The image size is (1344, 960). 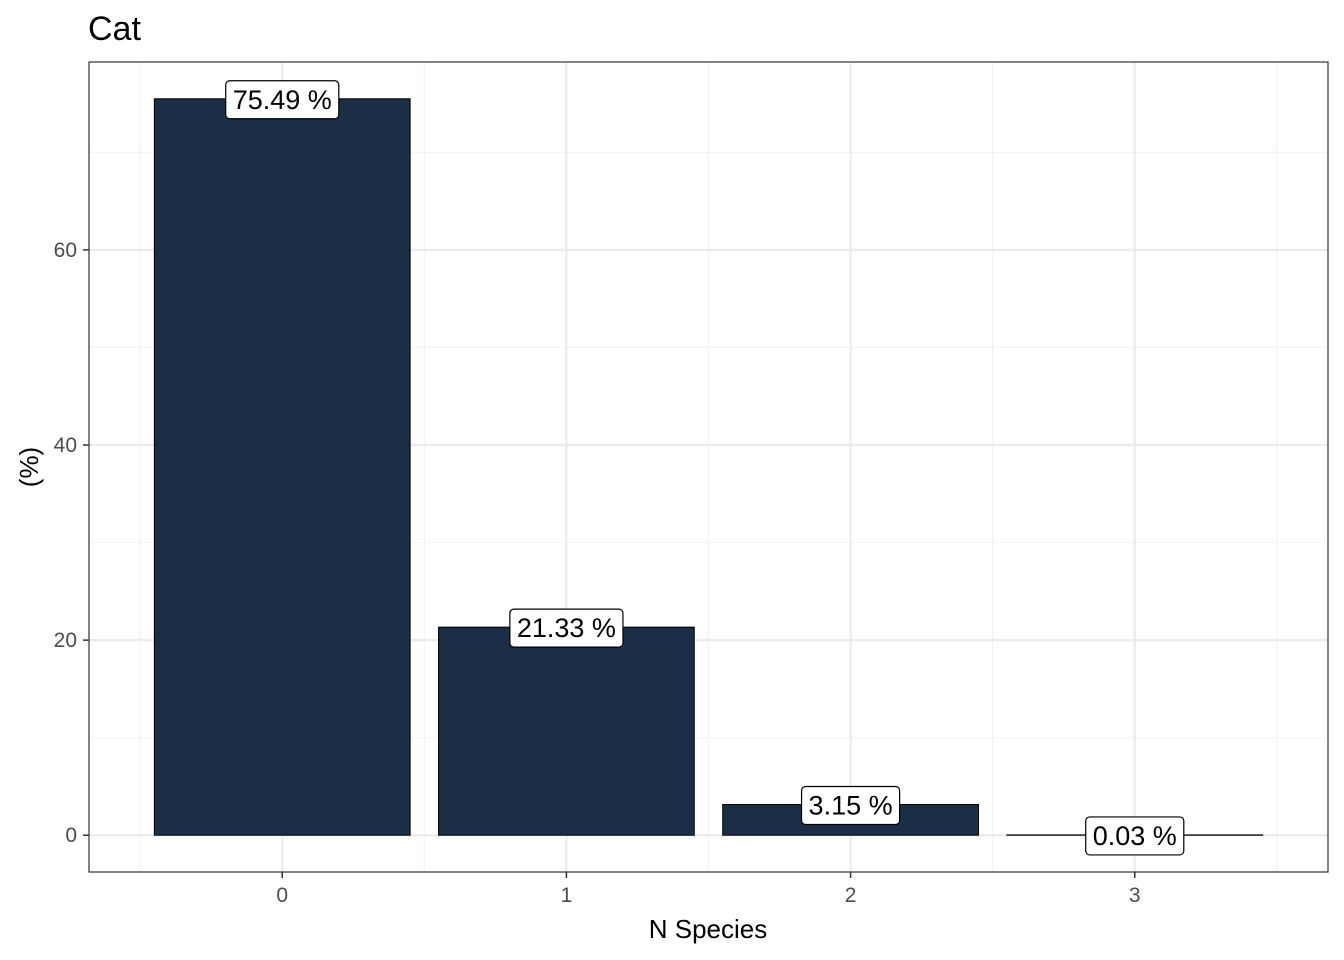 What do you see at coordinates (114, 29) in the screenshot?
I see `chart-title: Cat` at bounding box center [114, 29].